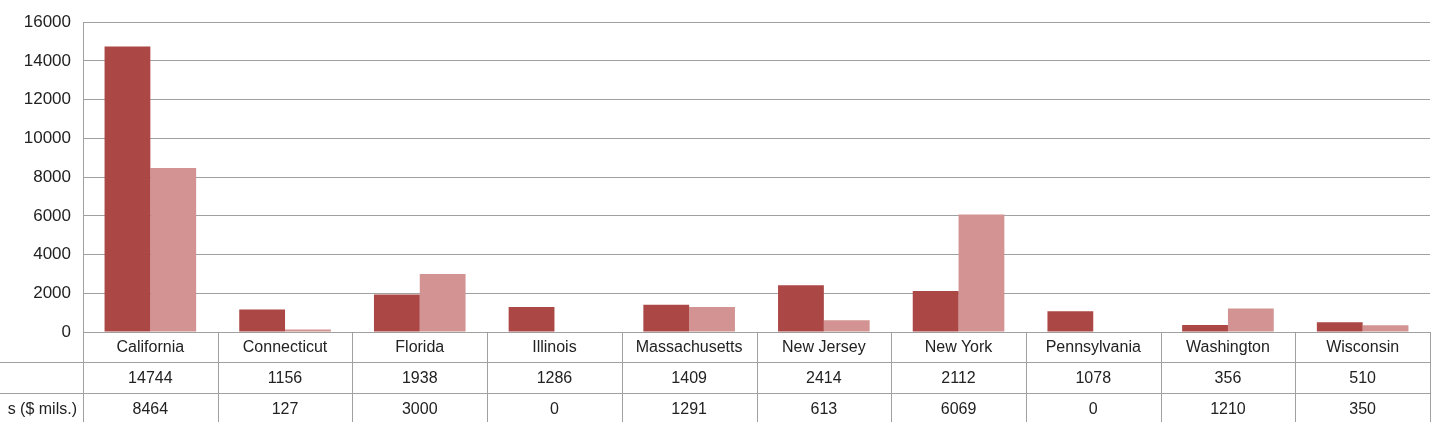 The height and width of the screenshot is (422, 1441). I want to click on data-label: 6069, so click(958, 408).